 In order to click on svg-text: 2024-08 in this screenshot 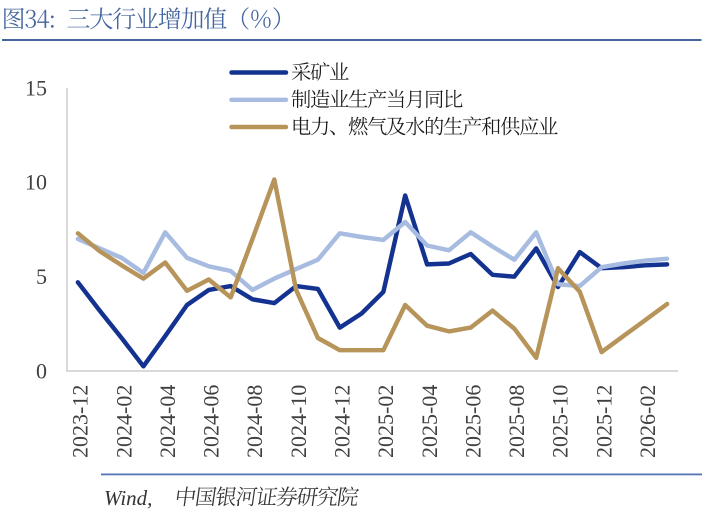, I will do `click(254, 421)`.